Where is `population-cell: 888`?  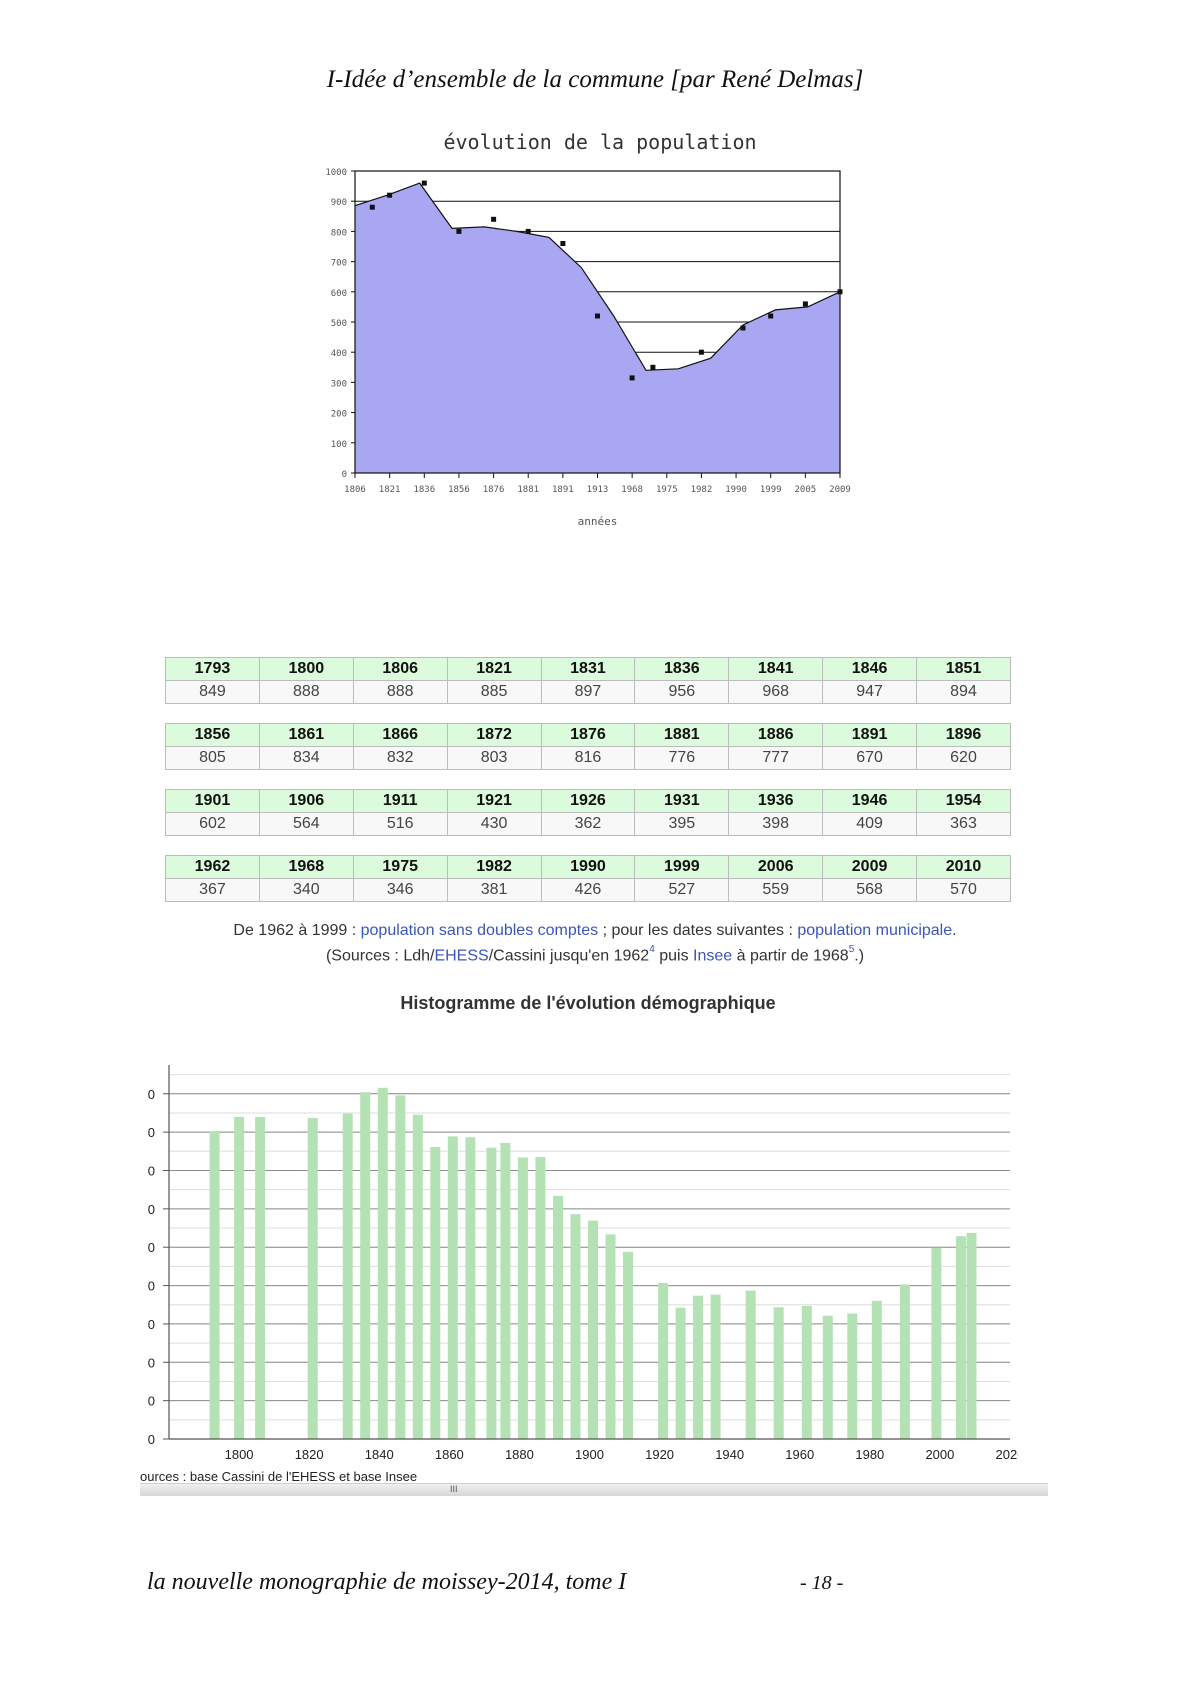 population-cell: 888 is located at coordinates (306, 692).